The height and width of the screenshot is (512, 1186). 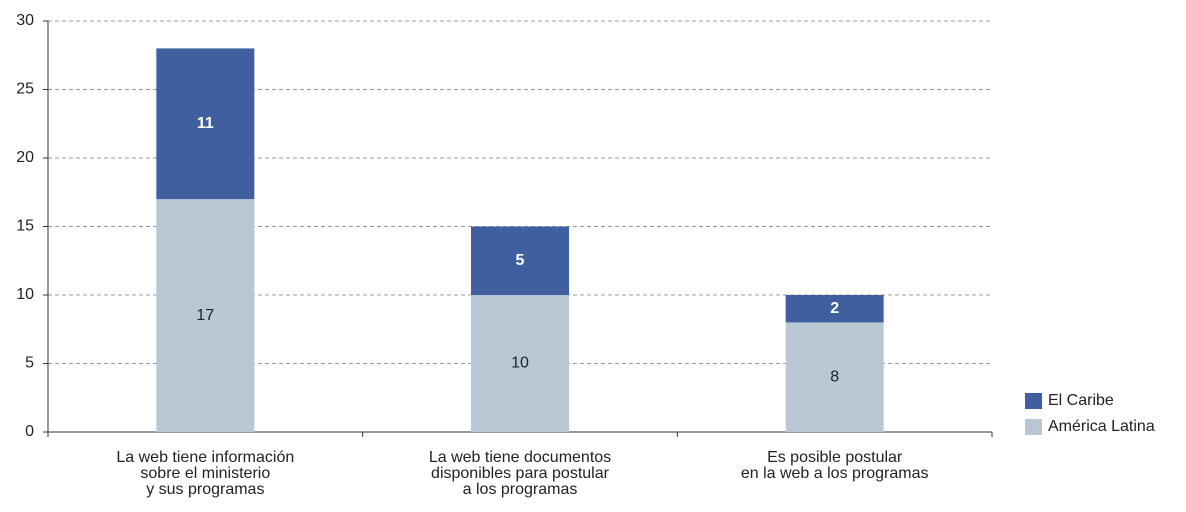 I want to click on y-tick-label: 20, so click(x=25, y=157).